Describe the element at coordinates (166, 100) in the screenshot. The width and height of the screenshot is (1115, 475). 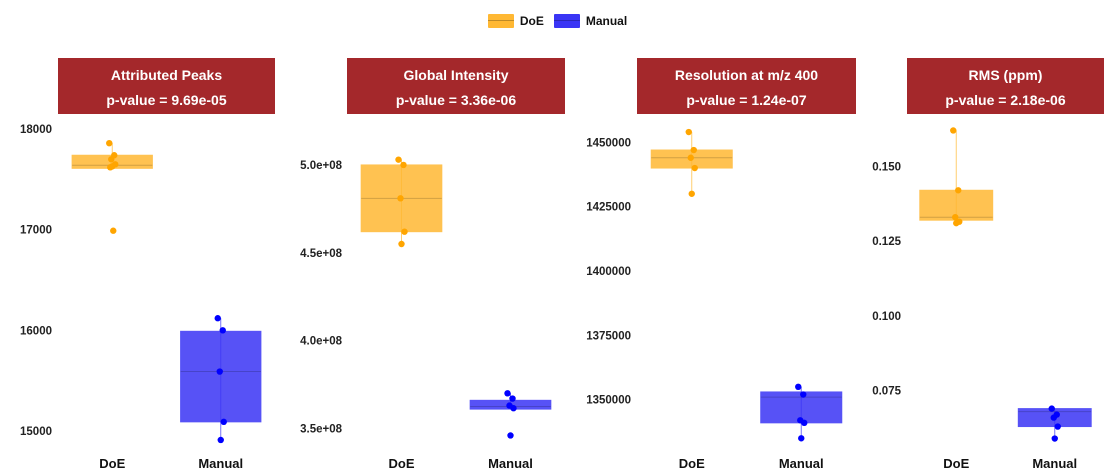
I see `panel-pvalue: p-value = 9.69e-05` at that location.